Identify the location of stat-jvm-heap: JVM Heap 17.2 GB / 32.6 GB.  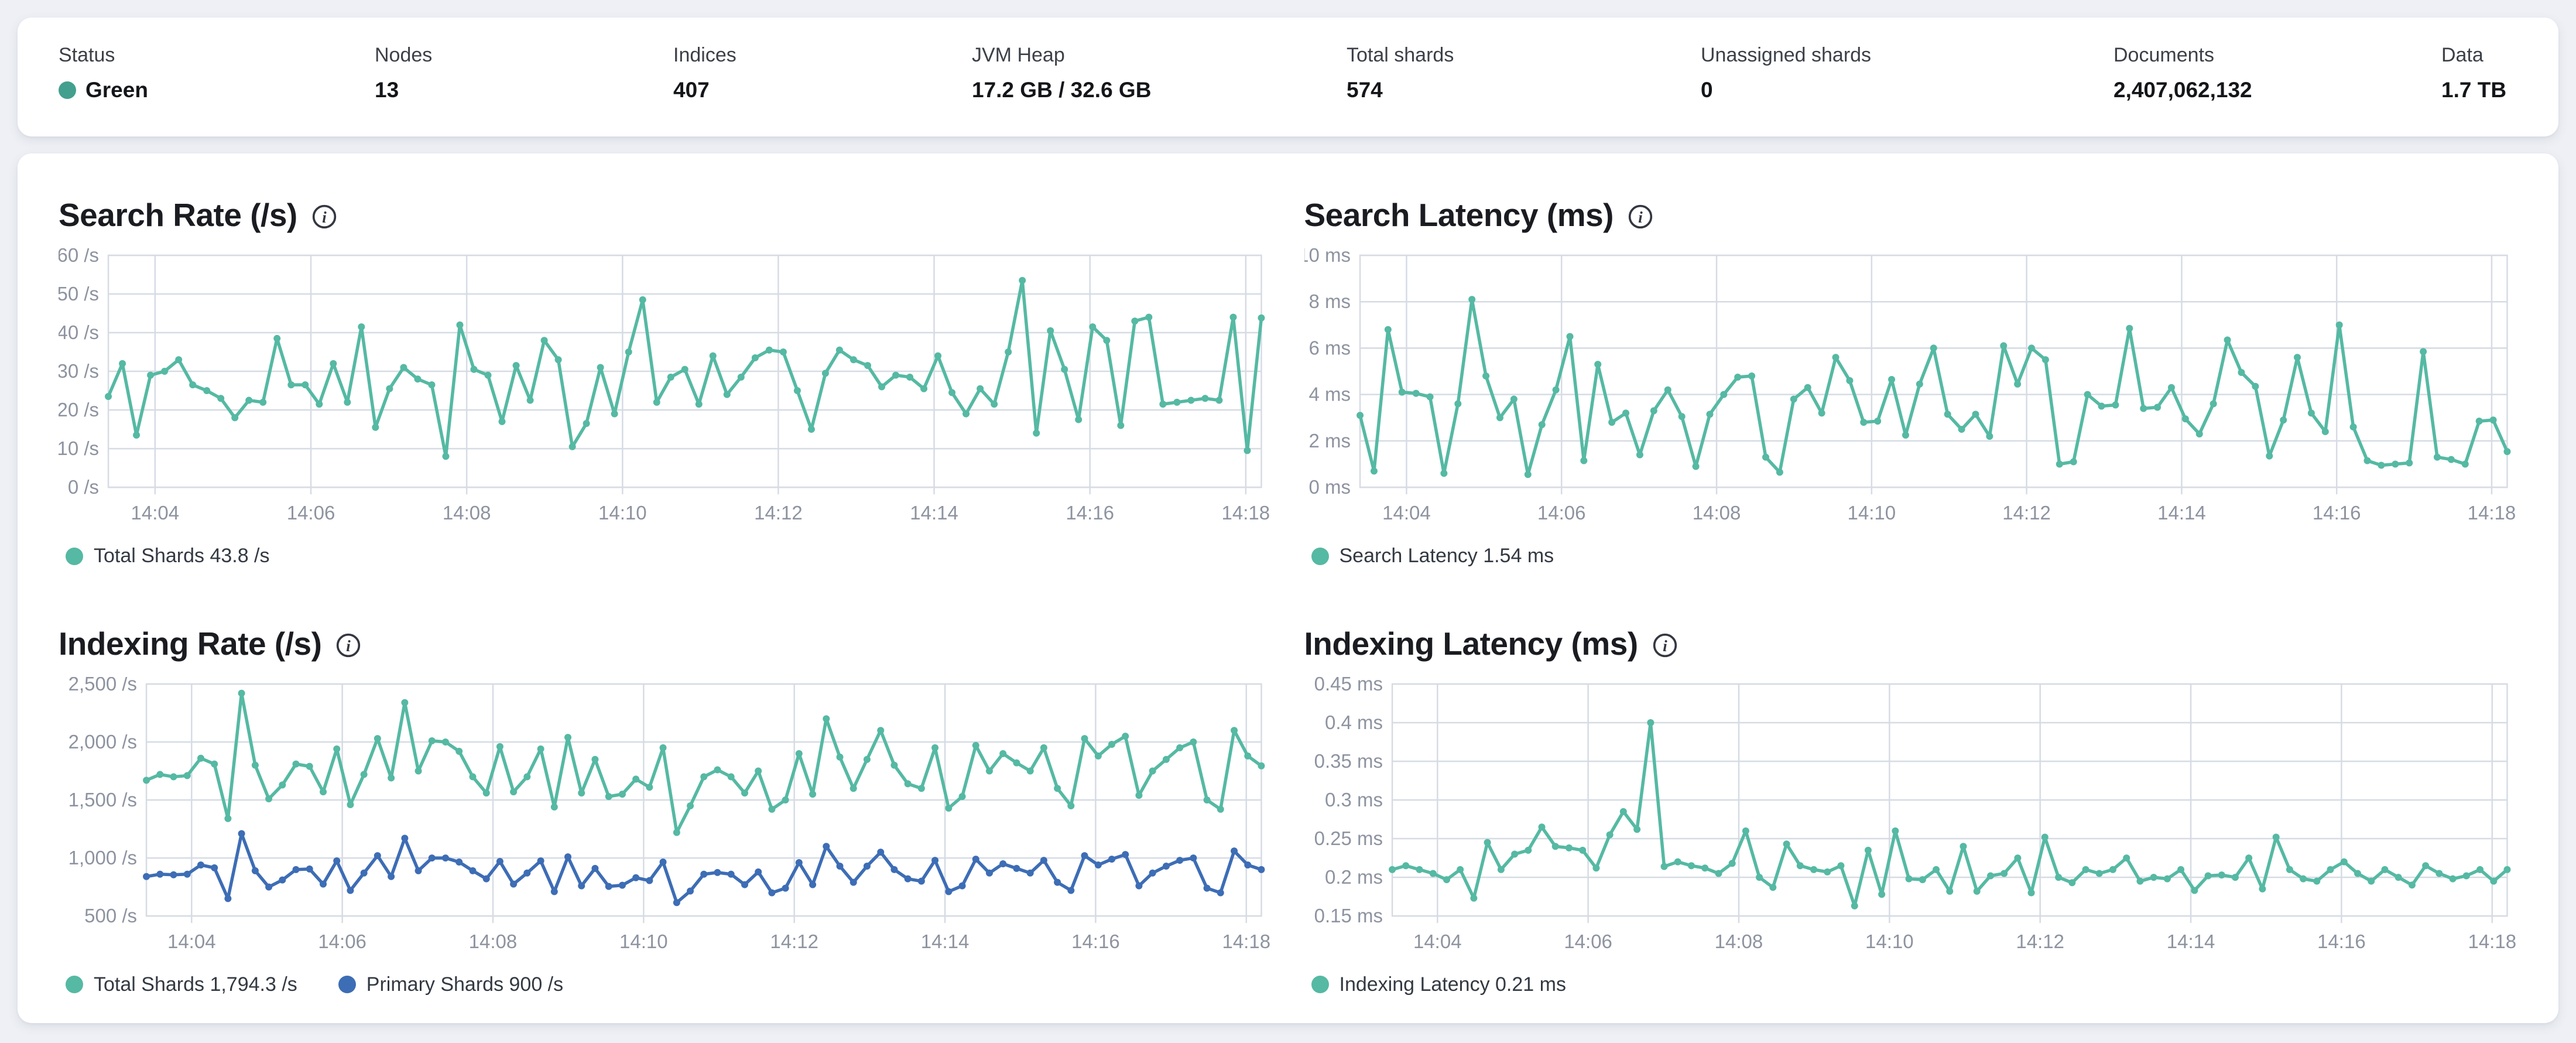
(1159, 72).